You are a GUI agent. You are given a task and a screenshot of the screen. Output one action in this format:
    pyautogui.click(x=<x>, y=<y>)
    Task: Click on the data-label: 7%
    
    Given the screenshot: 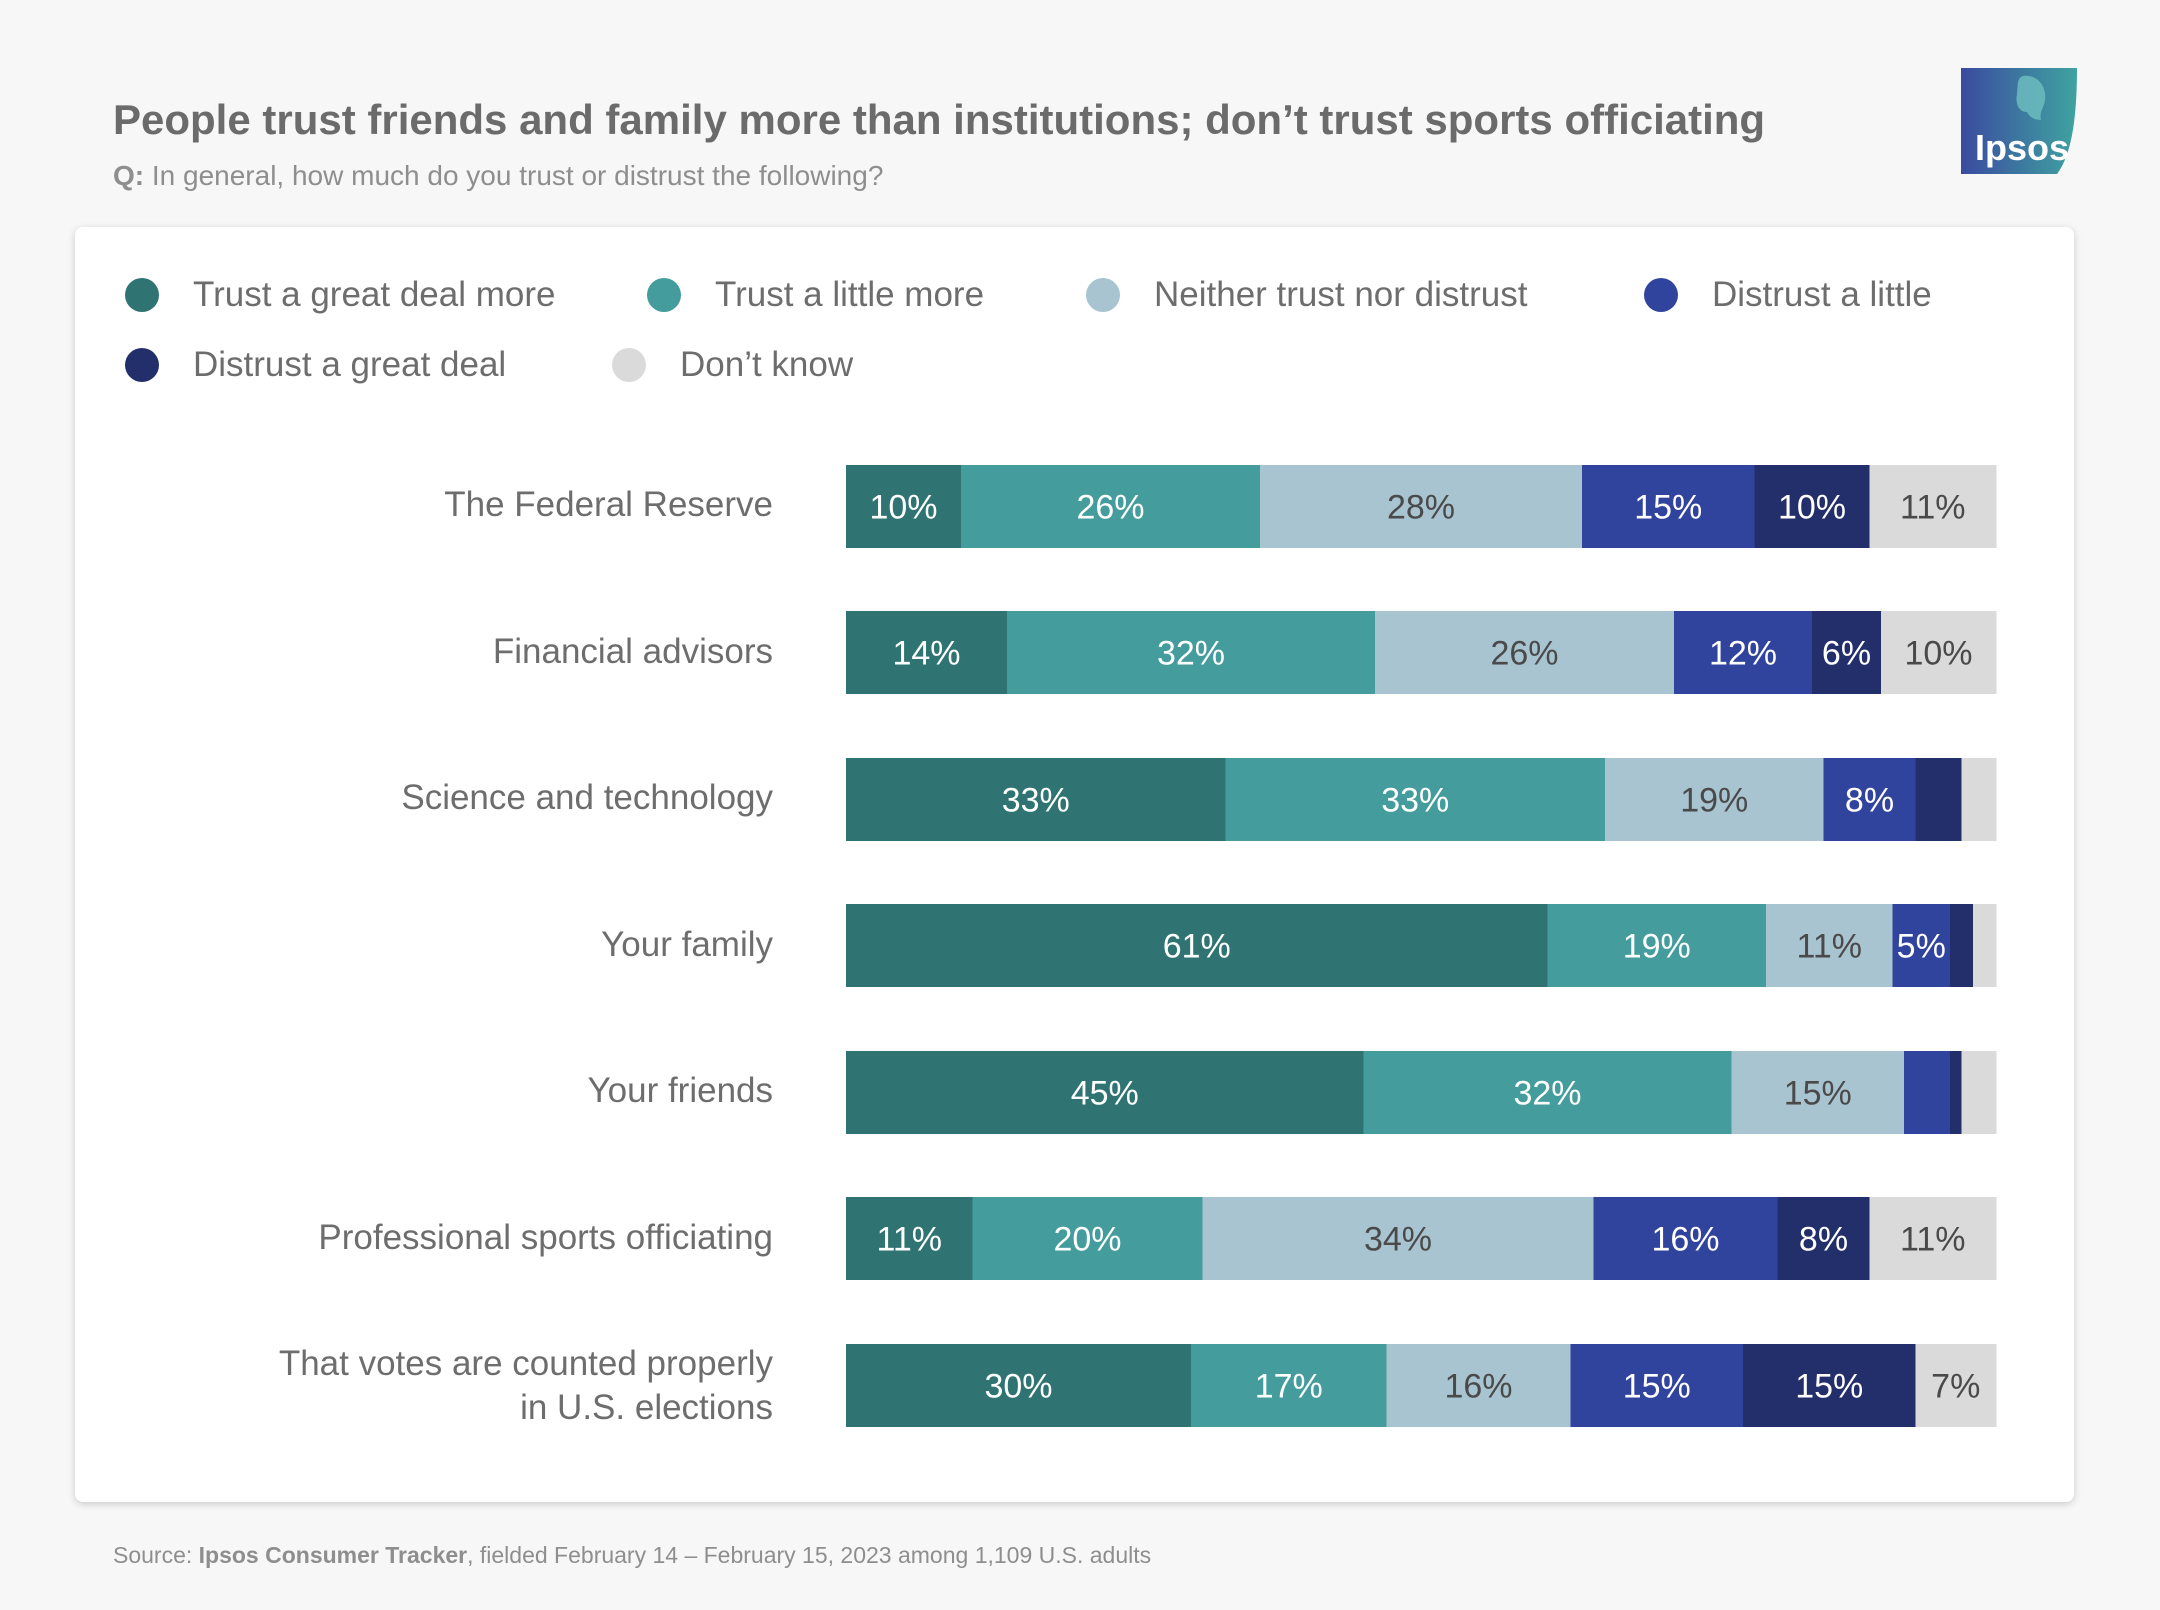 What is the action you would take?
    pyautogui.click(x=1955, y=1387)
    